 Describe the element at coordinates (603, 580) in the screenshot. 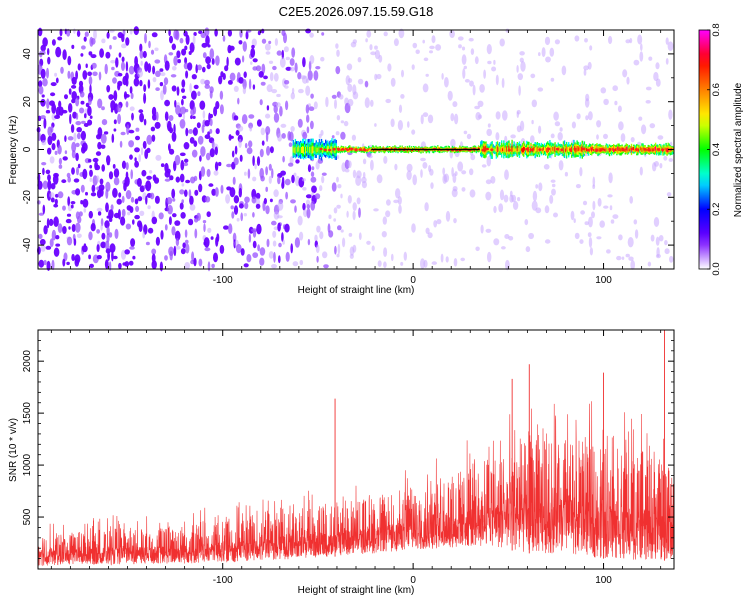

I see `snr-x-tick-label-2: 100` at that location.